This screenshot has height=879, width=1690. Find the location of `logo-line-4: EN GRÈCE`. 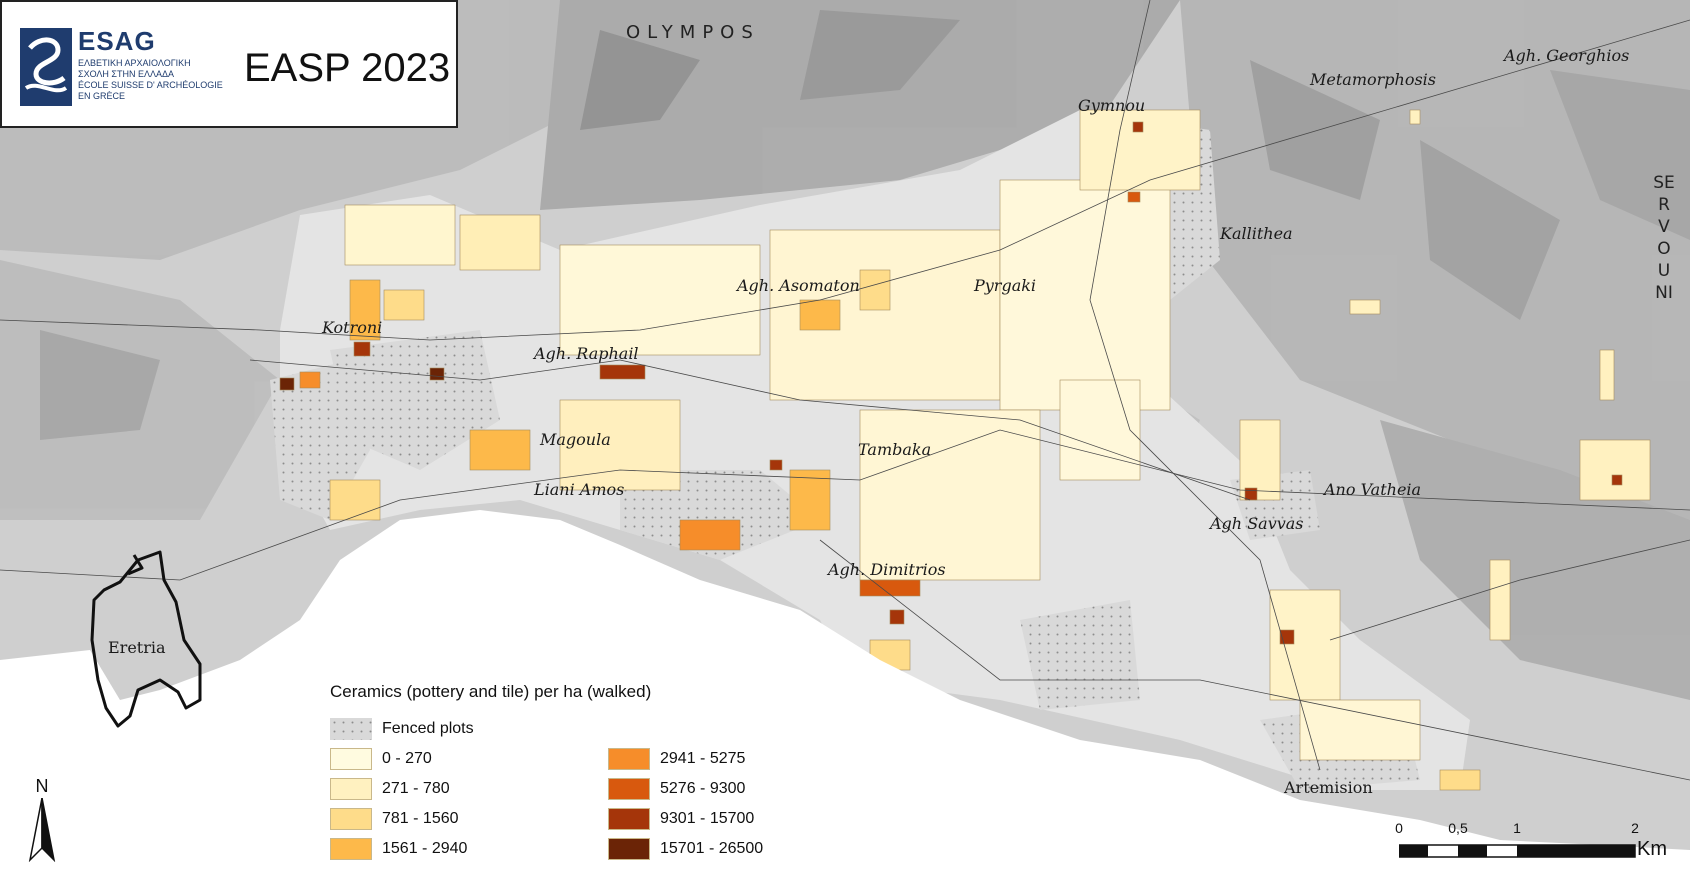

logo-line-4: EN GRÈCE is located at coordinates (102, 96).